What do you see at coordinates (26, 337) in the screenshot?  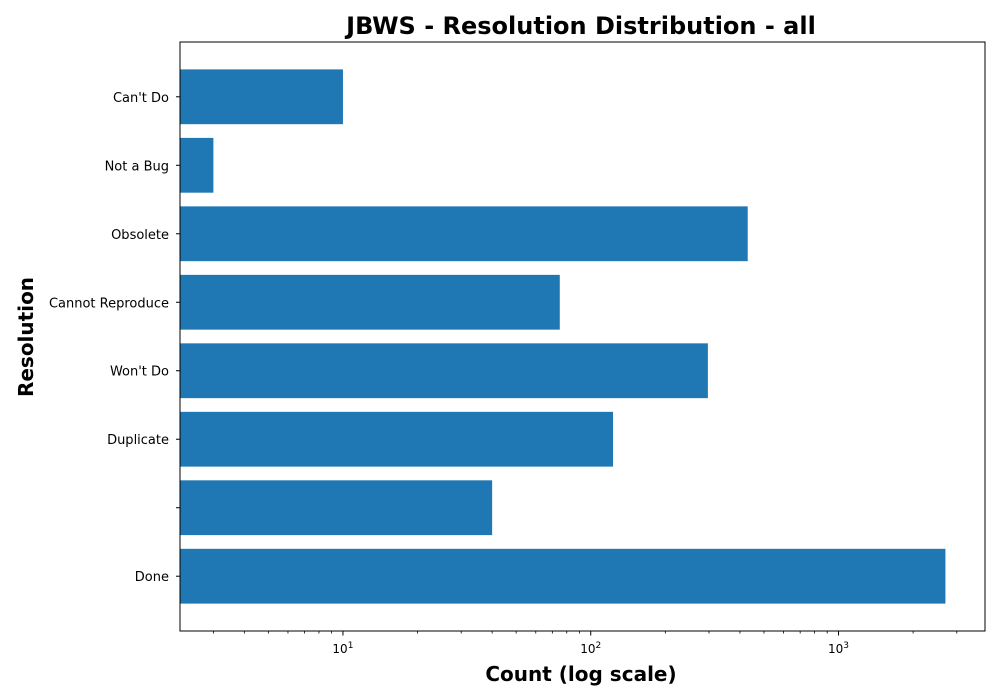 I see `y-axis-title: Resolution` at bounding box center [26, 337].